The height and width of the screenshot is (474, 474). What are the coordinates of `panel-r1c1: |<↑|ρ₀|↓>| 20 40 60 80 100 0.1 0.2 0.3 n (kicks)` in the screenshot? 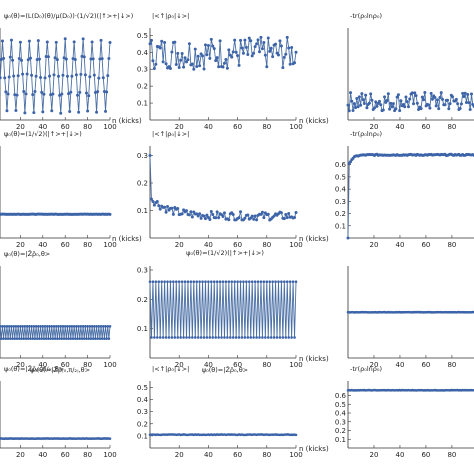 It's located at (233, 189).